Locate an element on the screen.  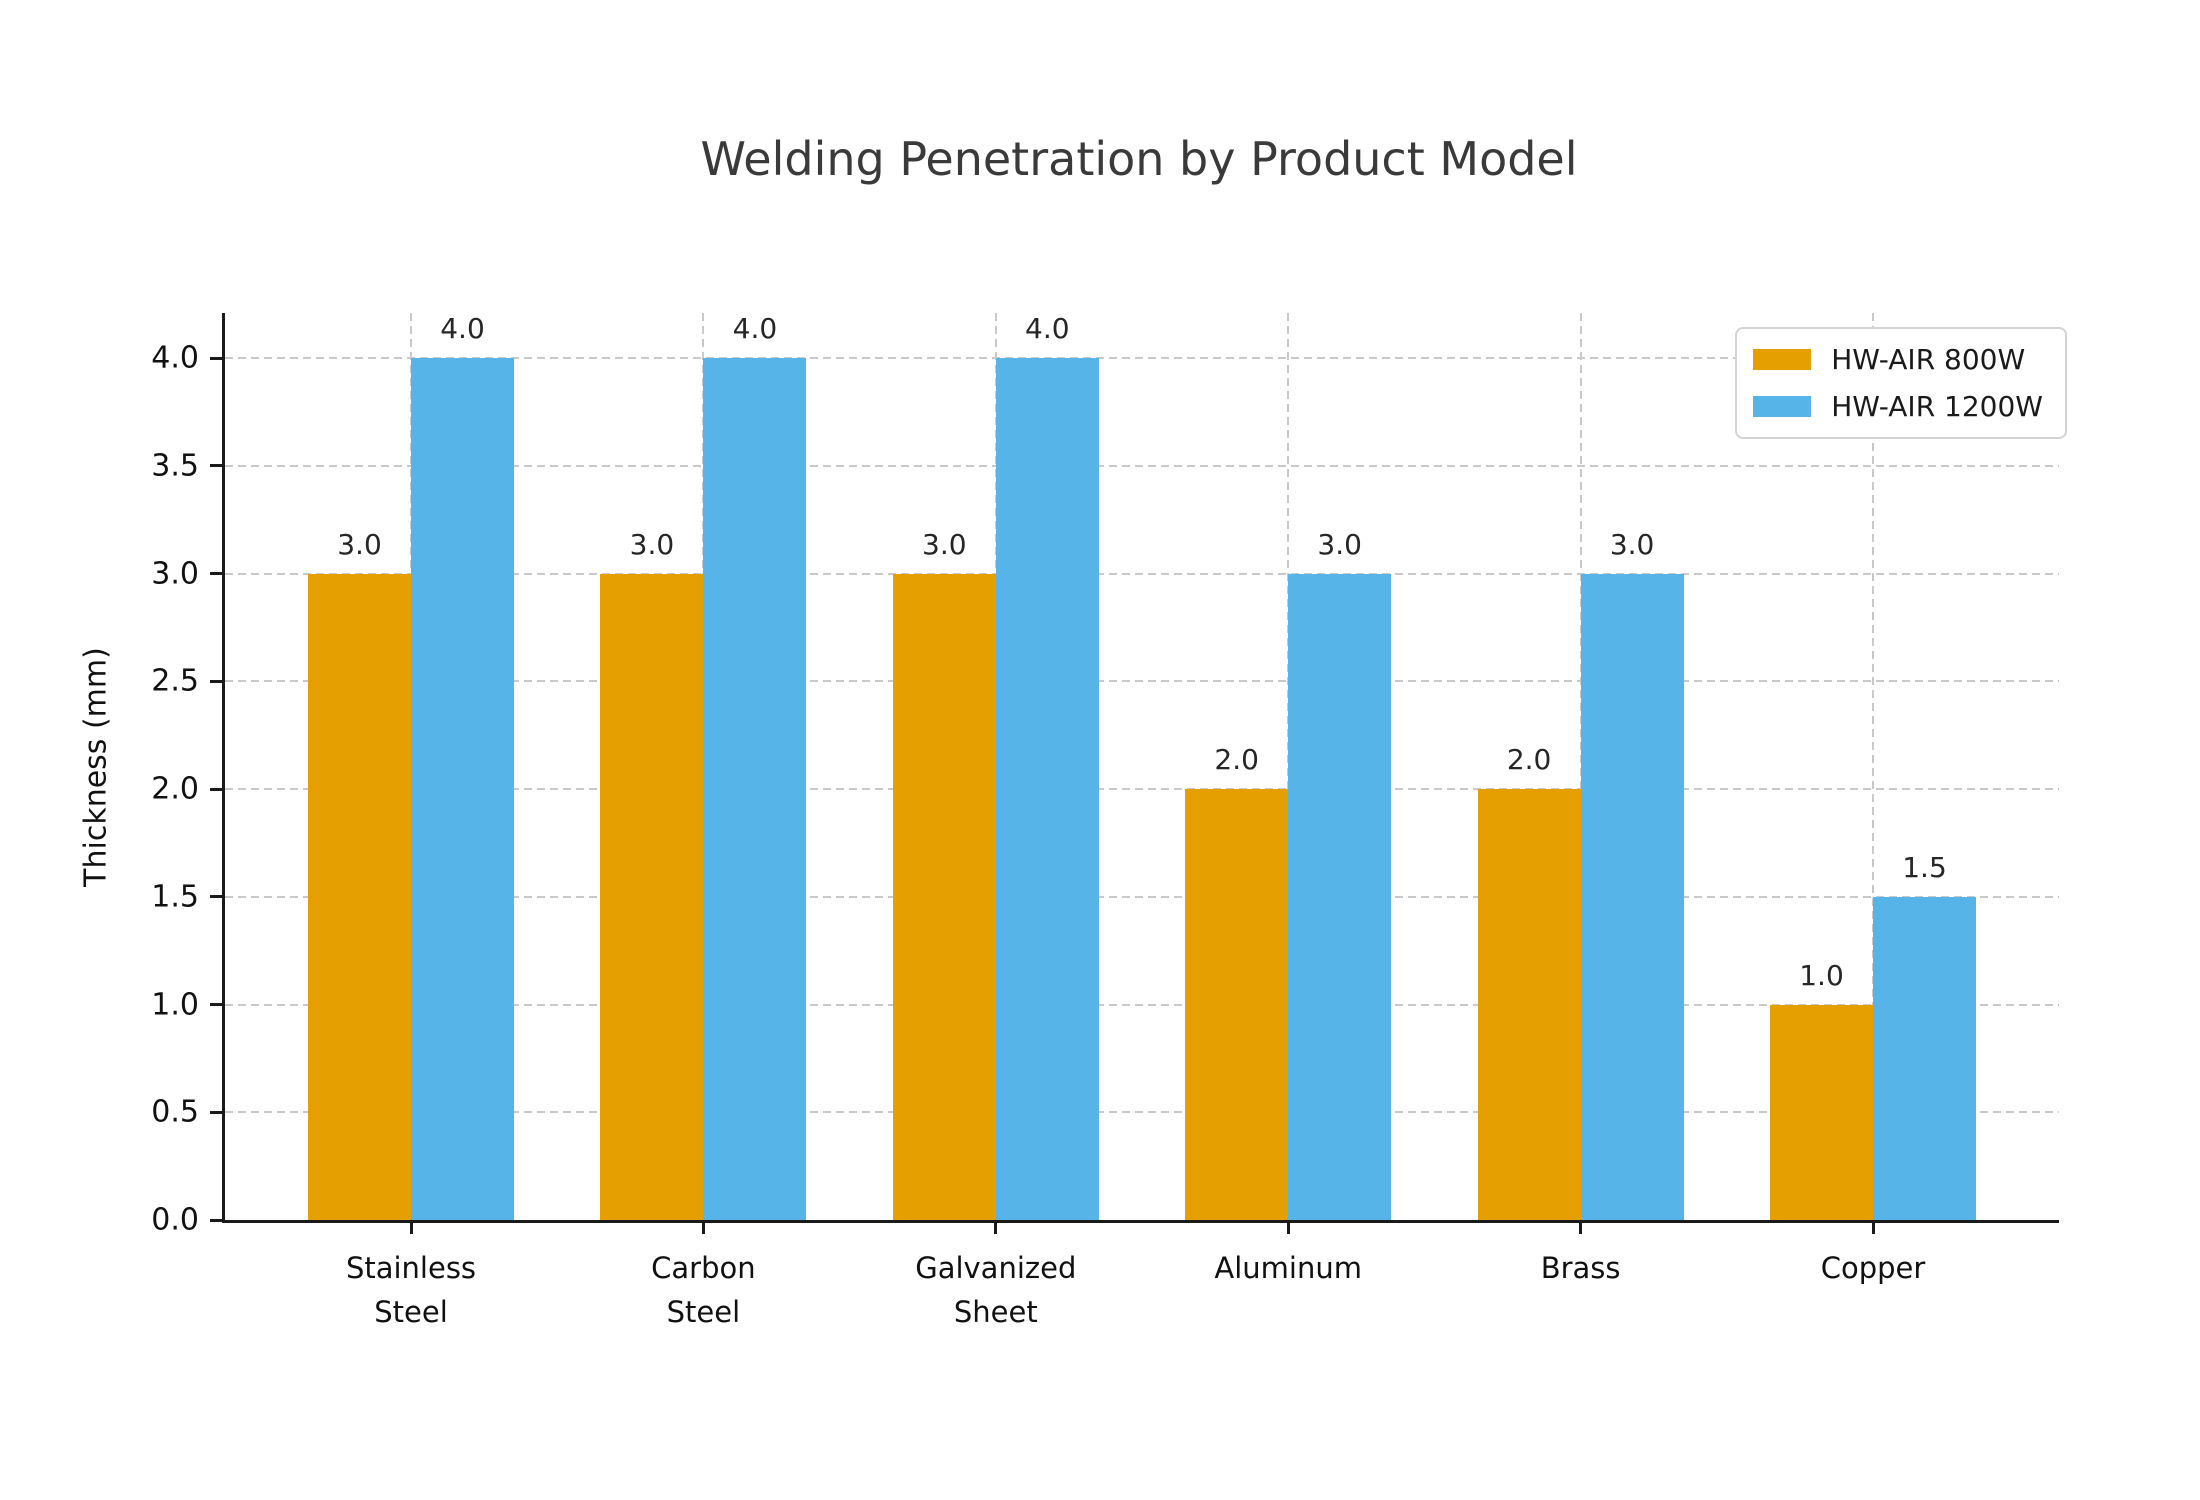
legend-entry: HW-AIR 800W is located at coordinates (1898, 359).